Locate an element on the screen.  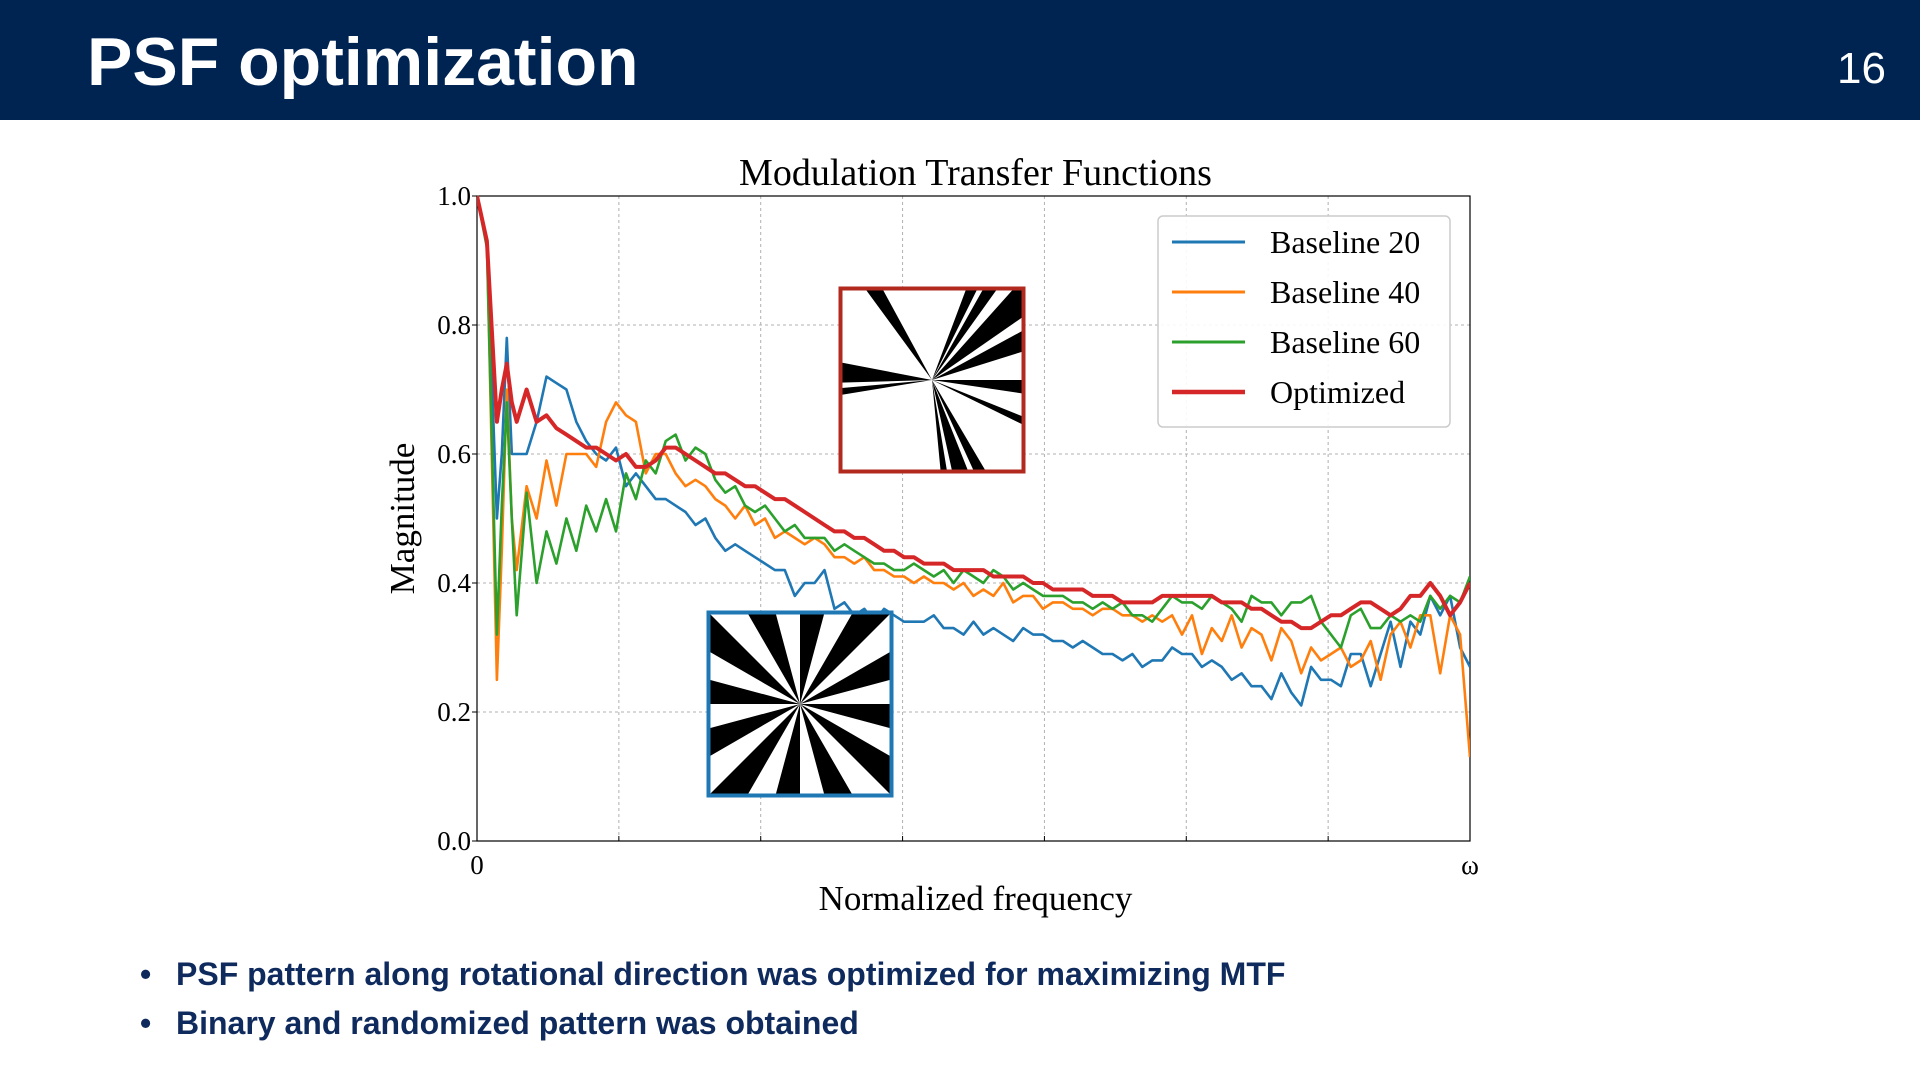
inset-baseline-pattern is located at coordinates (800, 704).